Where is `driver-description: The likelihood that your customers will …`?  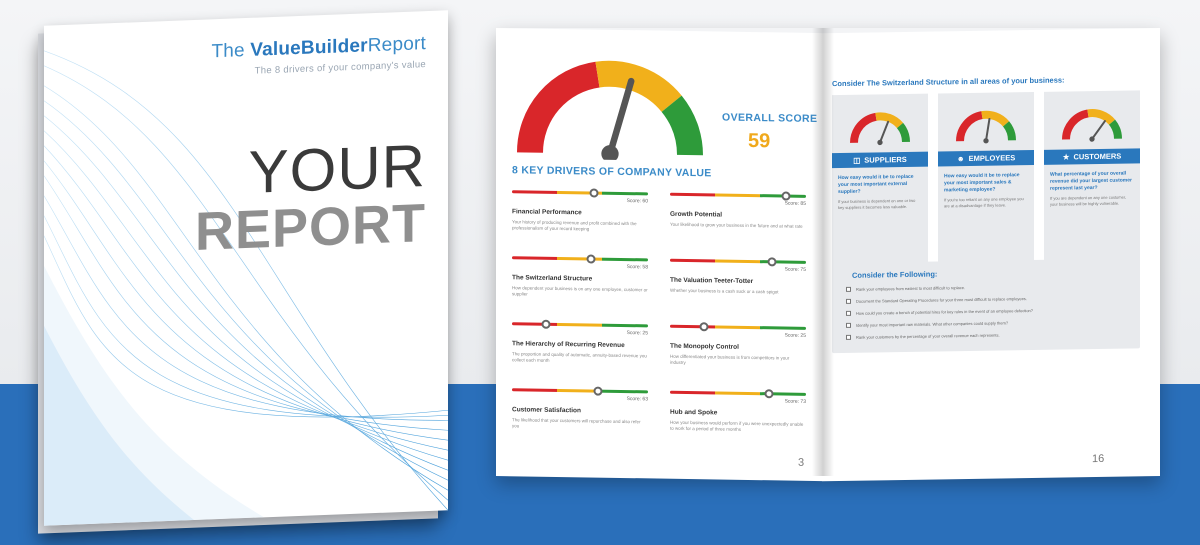 driver-description: The likelihood that your customers will … is located at coordinates (576, 423).